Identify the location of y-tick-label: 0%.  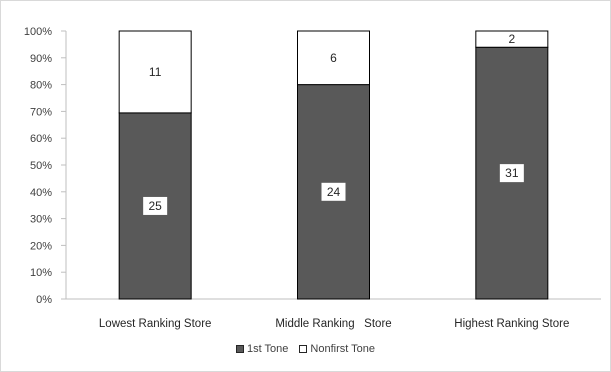
(44, 300).